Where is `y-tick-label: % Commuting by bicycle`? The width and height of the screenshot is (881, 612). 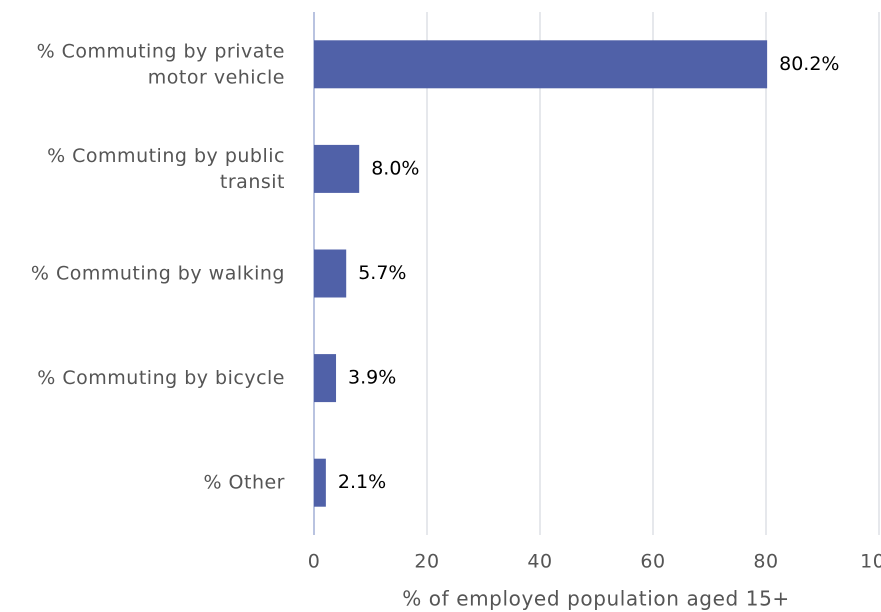 y-tick-label: % Commuting by bicycle is located at coordinates (161, 378).